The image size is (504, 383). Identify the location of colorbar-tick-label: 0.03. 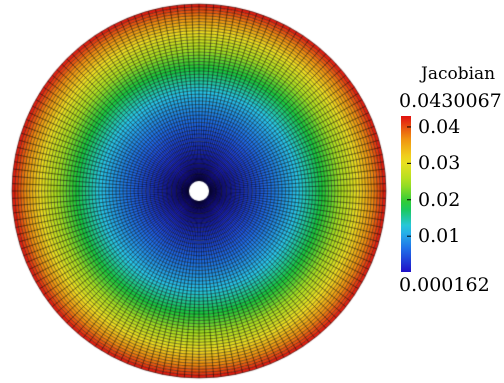
(439, 163).